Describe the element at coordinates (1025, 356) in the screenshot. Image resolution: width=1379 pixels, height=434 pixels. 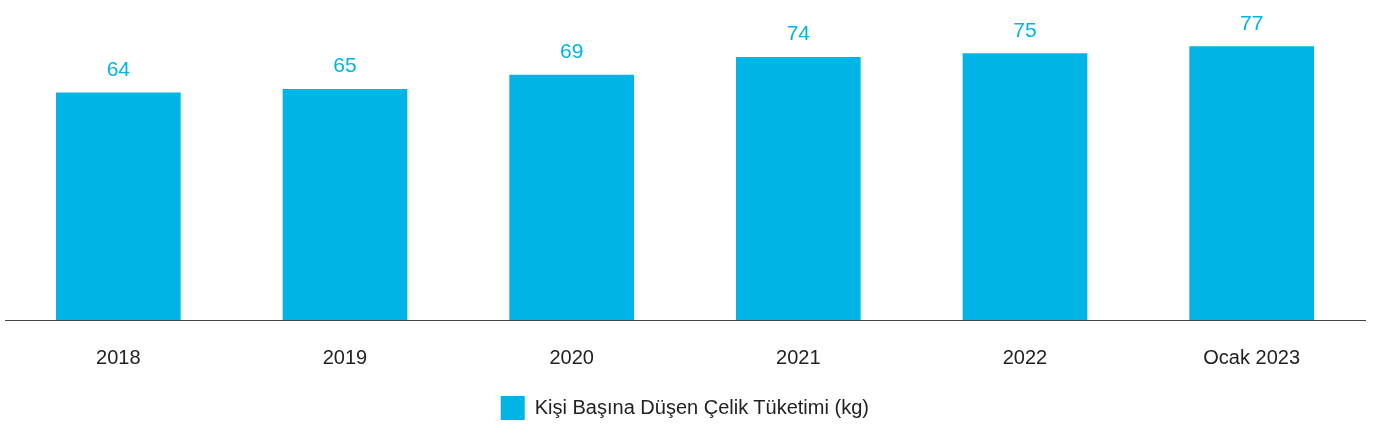
I see `x-tick-label: 2022` at that location.